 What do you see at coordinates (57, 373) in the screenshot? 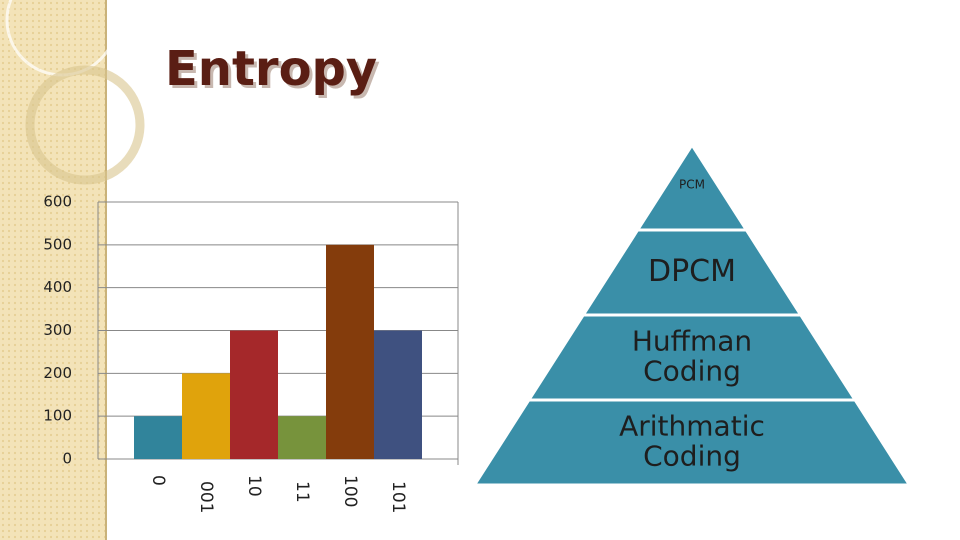
I see `y-tick-label: 200` at bounding box center [57, 373].